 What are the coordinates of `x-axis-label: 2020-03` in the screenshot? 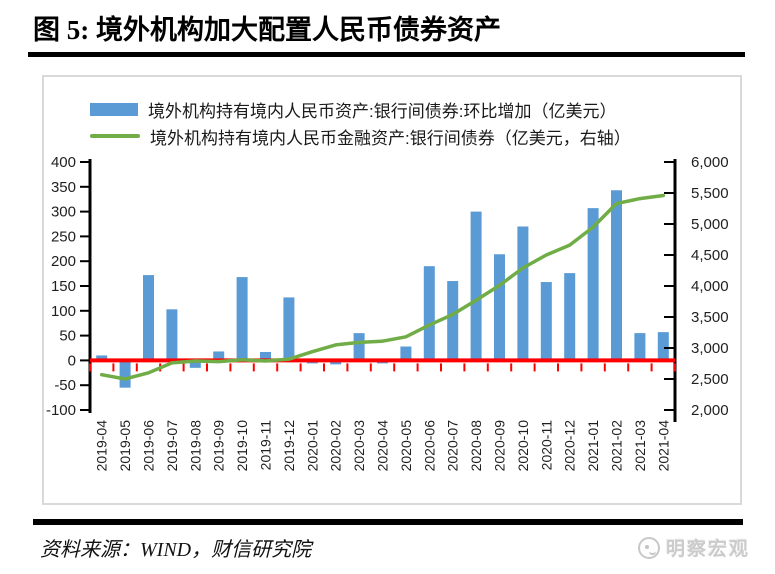 It's located at (359, 446).